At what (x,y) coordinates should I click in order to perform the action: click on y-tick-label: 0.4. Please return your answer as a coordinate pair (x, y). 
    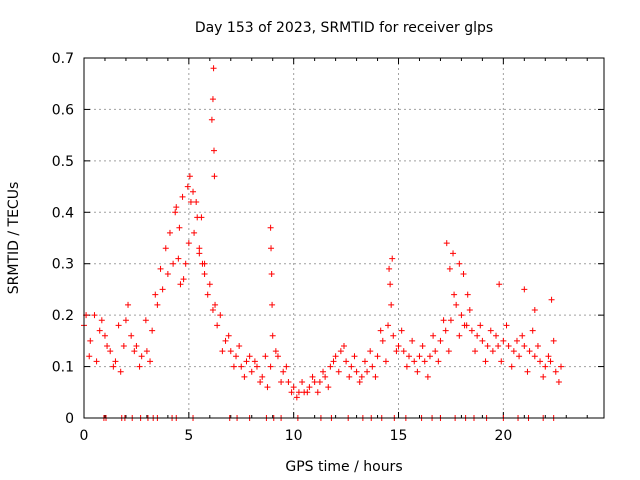
    Looking at the image, I should click on (63, 213).